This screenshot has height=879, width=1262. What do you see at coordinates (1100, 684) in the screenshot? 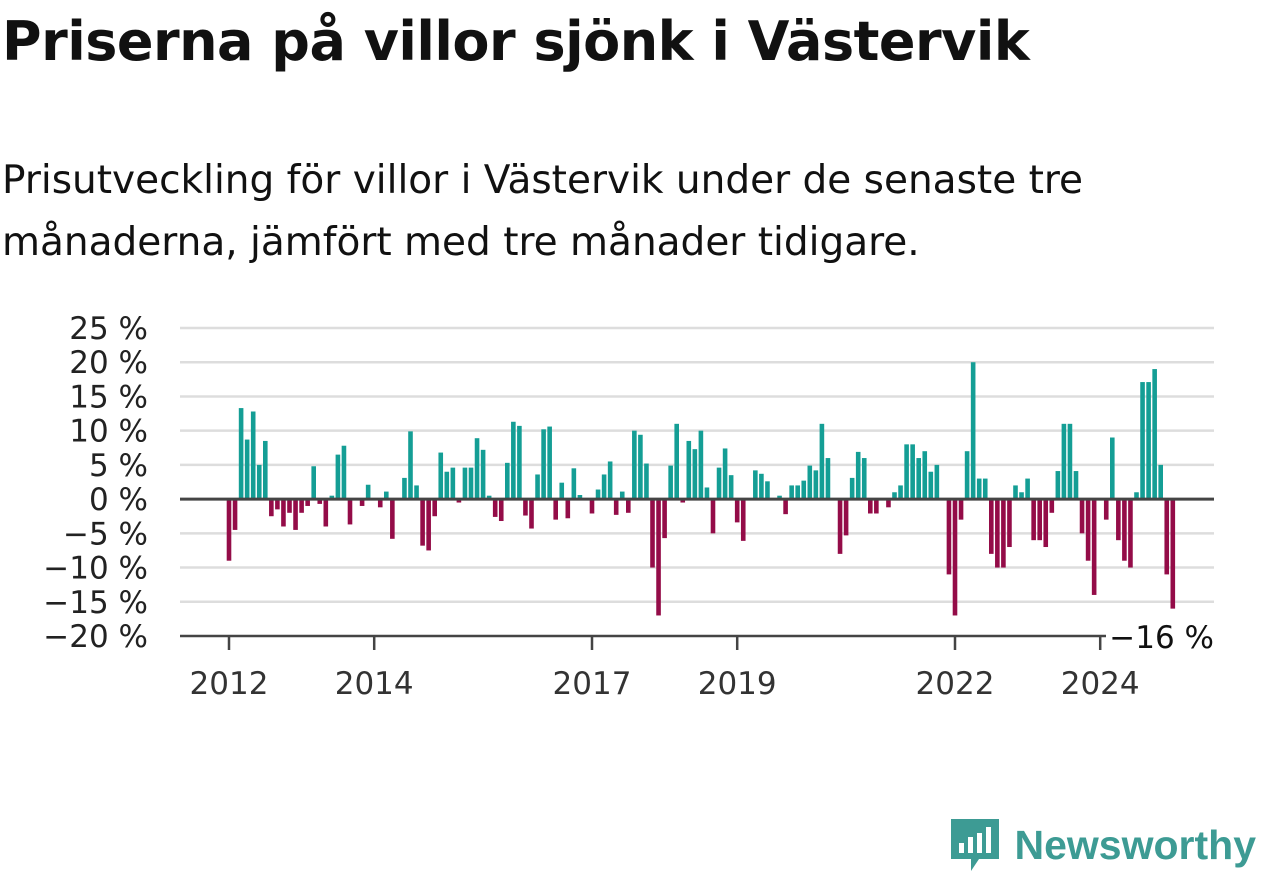
I see `x-tick-label: 2024` at bounding box center [1100, 684].